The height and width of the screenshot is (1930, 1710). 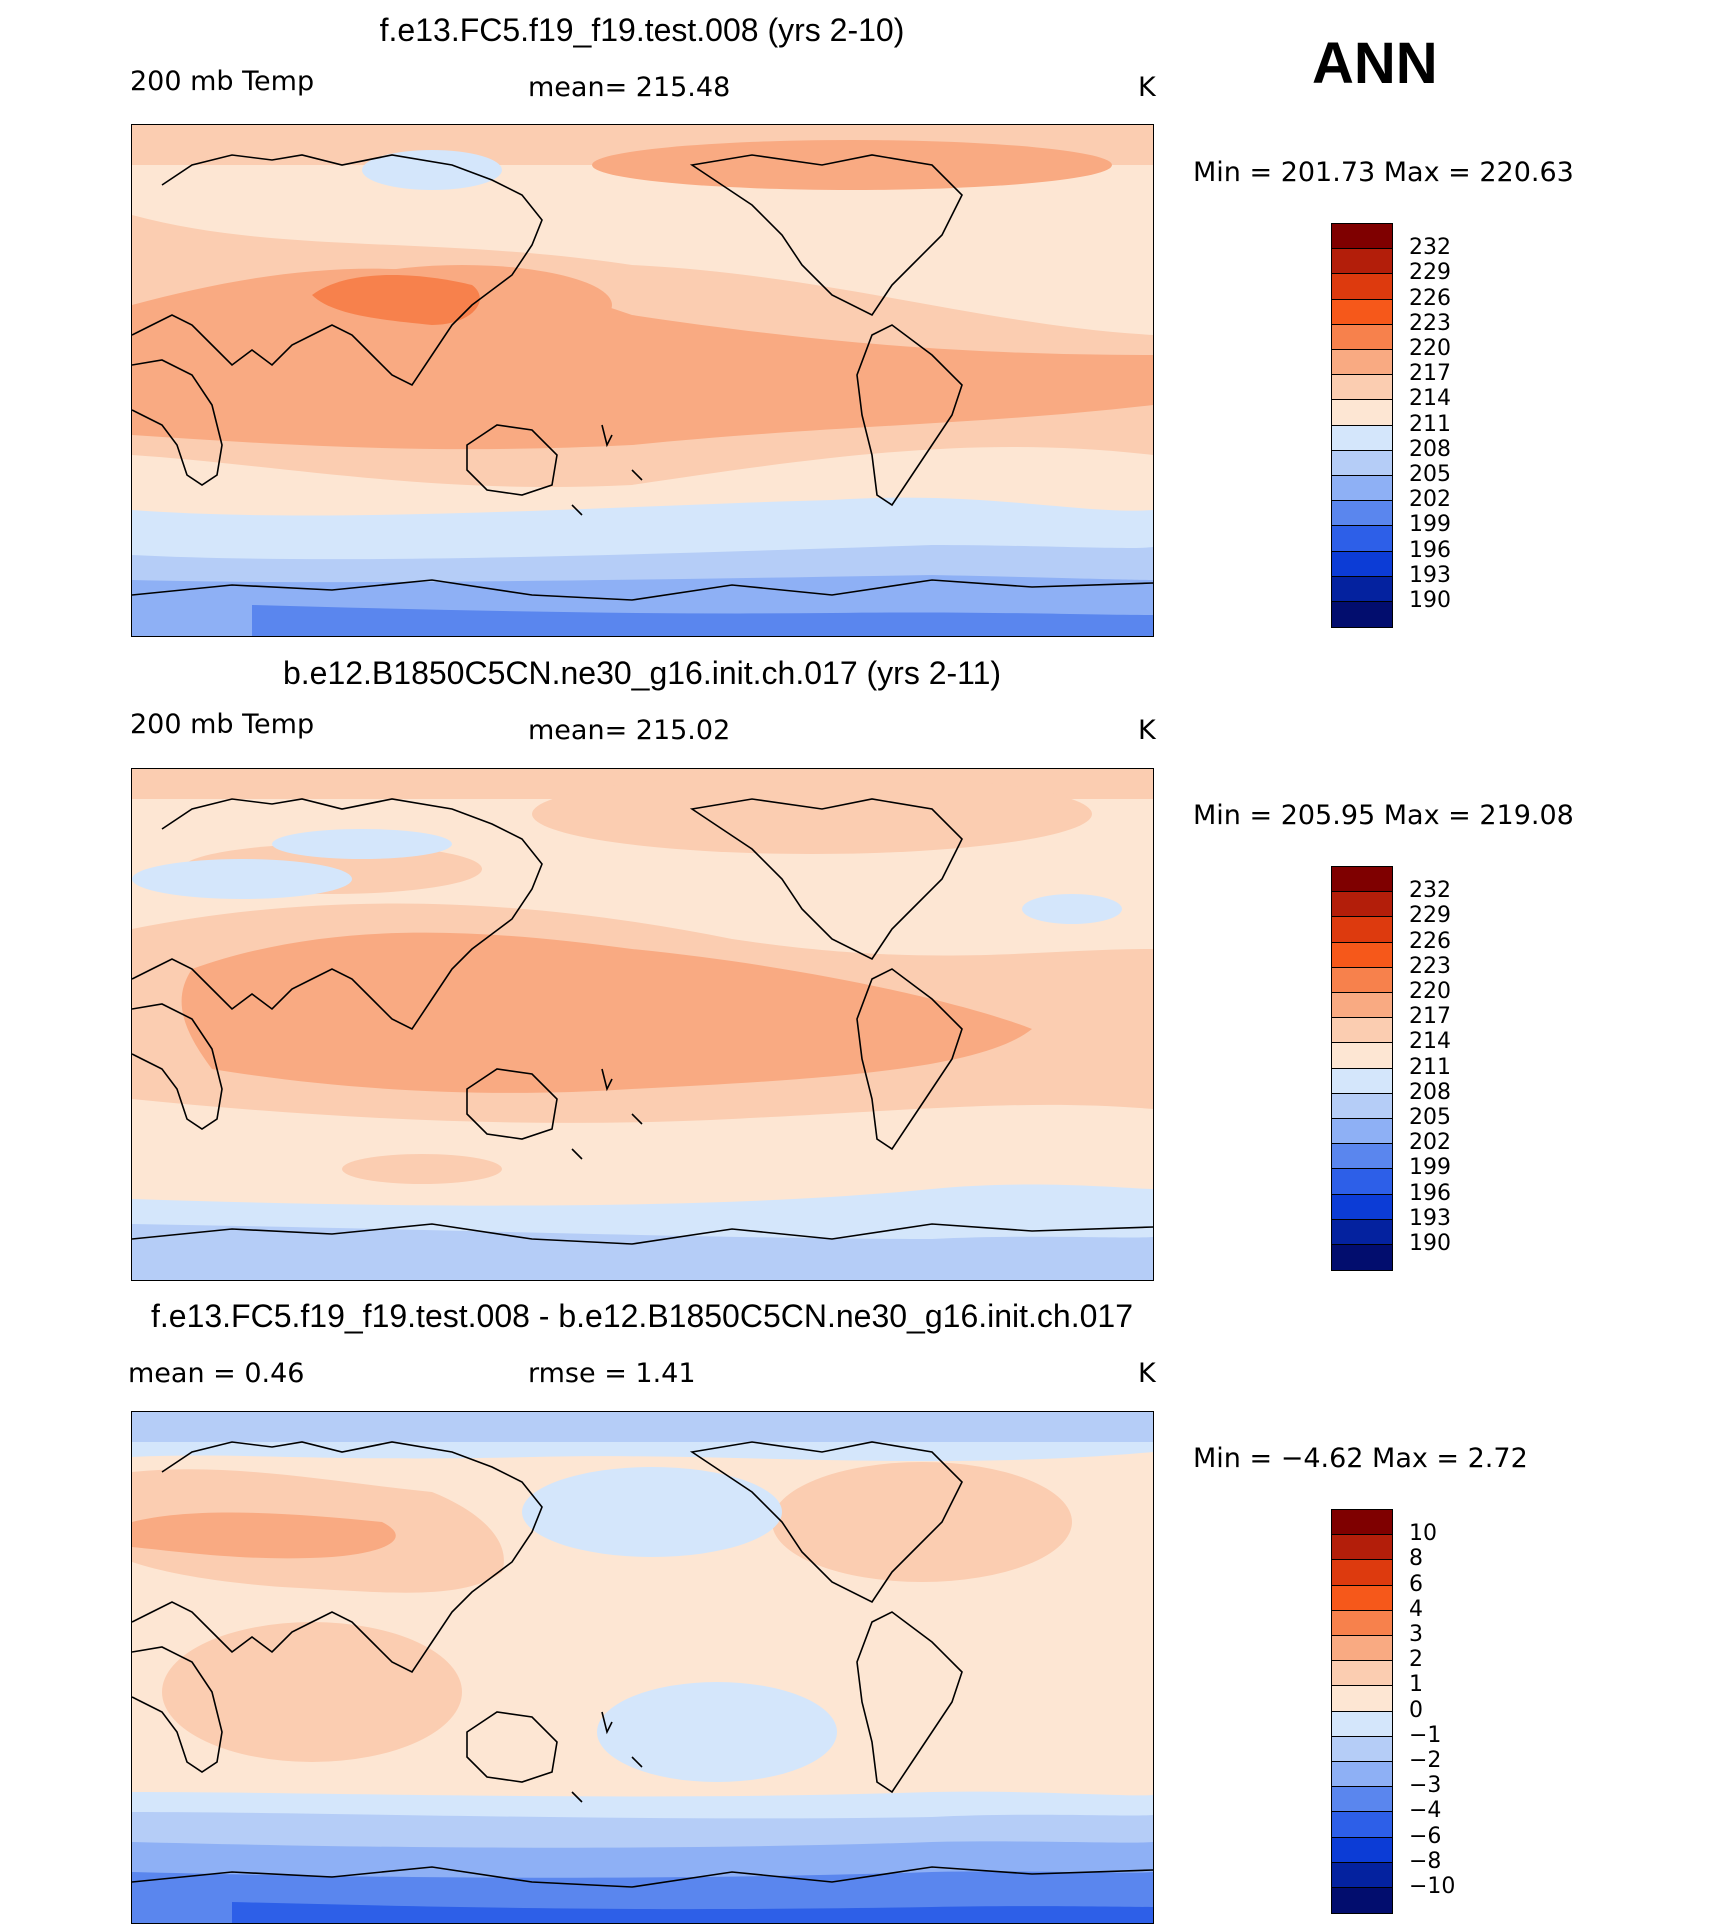 What do you see at coordinates (1147, 730) in the screenshot?
I see `panel-2-units-label: K` at bounding box center [1147, 730].